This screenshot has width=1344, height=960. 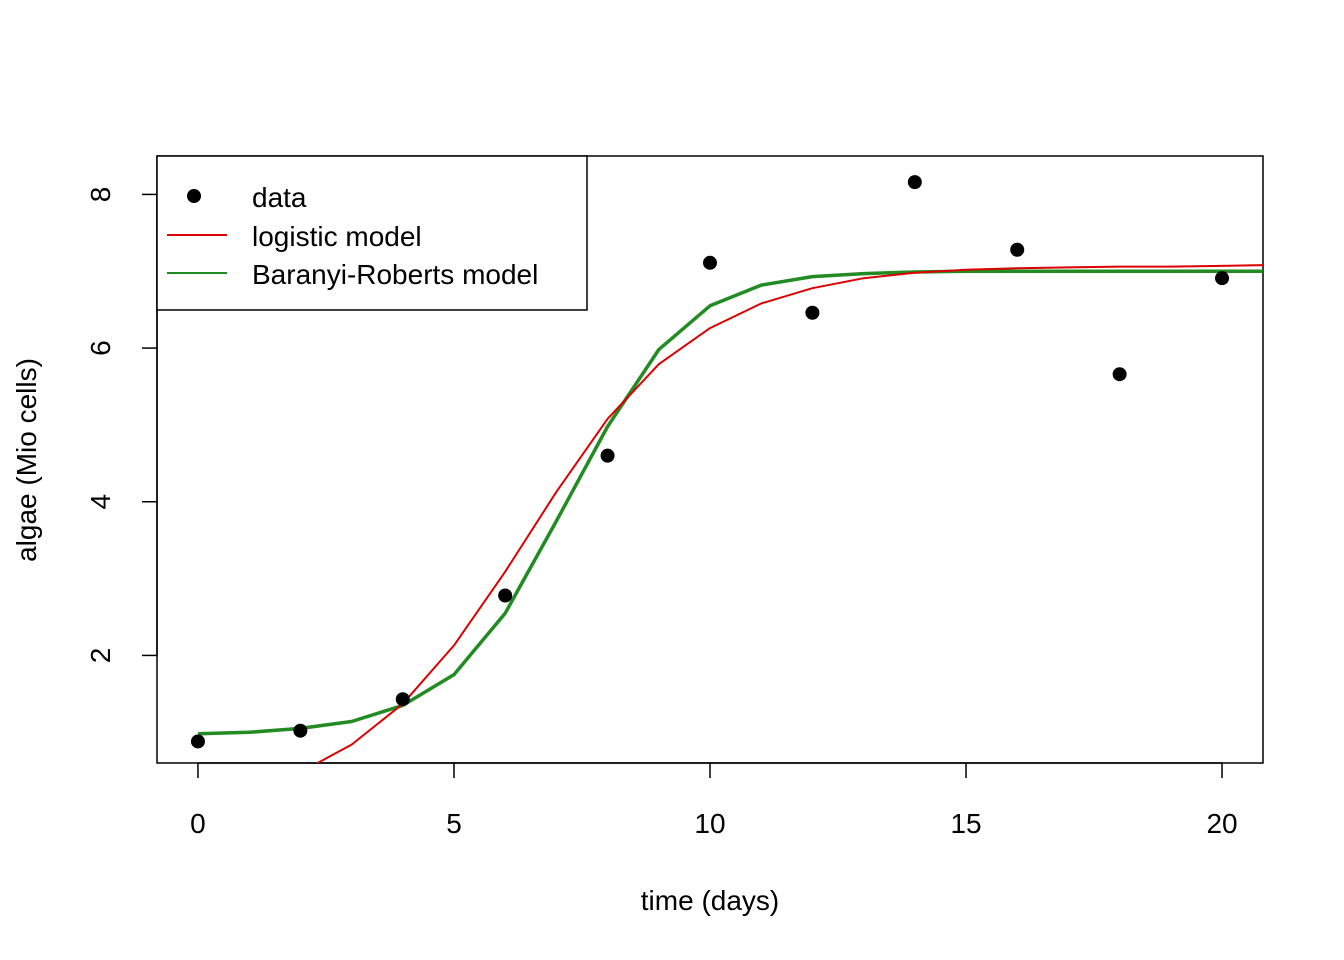 What do you see at coordinates (100, 195) in the screenshot?
I see `y-tick-label: 8` at bounding box center [100, 195].